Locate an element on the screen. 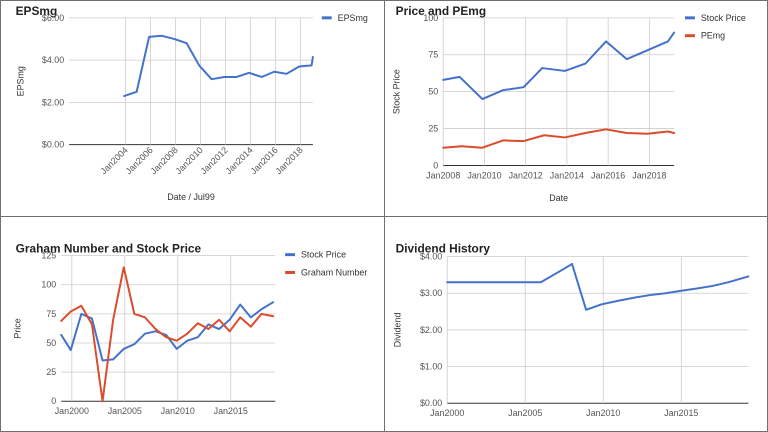  chart-title: Dividend History is located at coordinates (443, 249).